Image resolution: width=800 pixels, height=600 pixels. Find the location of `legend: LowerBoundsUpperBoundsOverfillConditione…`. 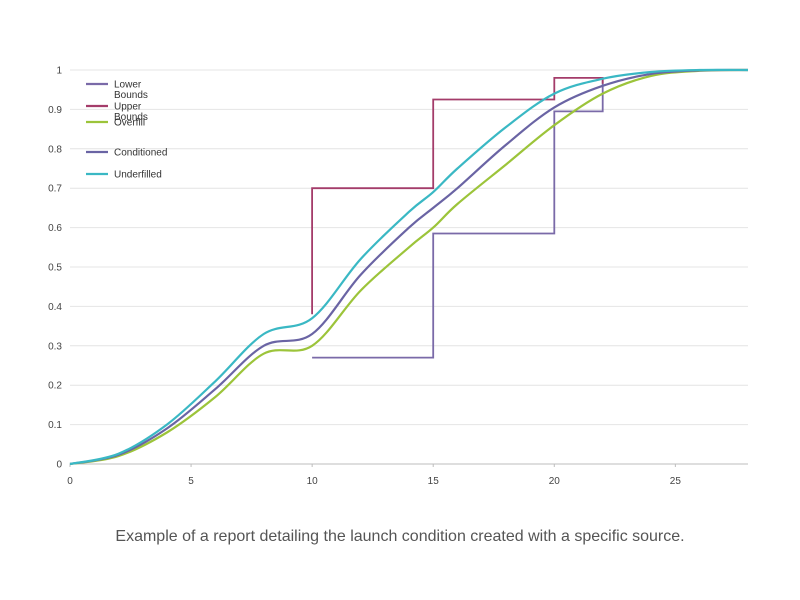

legend: LowerBoundsUpperBoundsOverfillConditione… is located at coordinates (126, 130).